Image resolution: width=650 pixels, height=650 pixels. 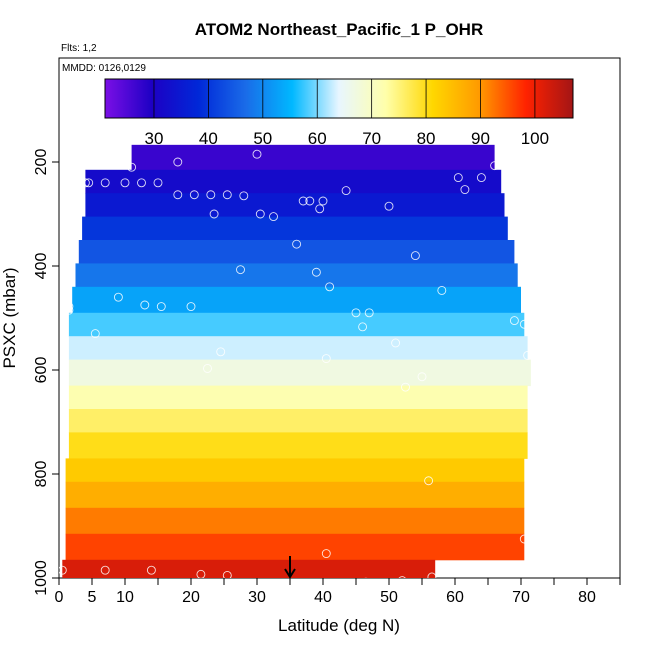 What do you see at coordinates (535, 138) in the screenshot?
I see `colorbar-tick-label: 100` at bounding box center [535, 138].